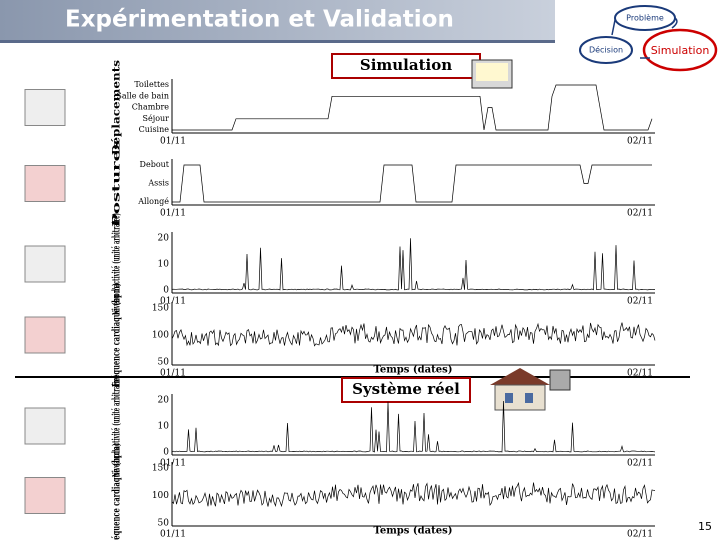  Describe the element at coordinates (151, 107) in the screenshot. I see `y-tick-label: Chambre` at that location.